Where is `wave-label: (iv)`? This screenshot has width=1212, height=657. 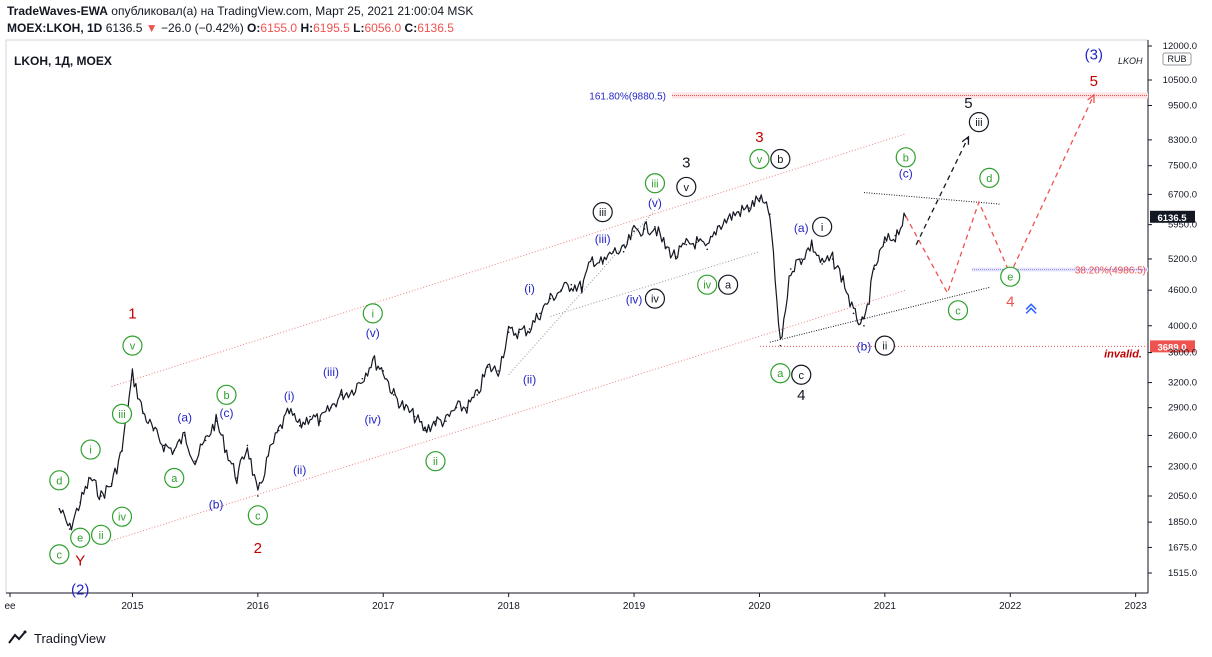
wave-label: (iv) is located at coordinates (634, 300).